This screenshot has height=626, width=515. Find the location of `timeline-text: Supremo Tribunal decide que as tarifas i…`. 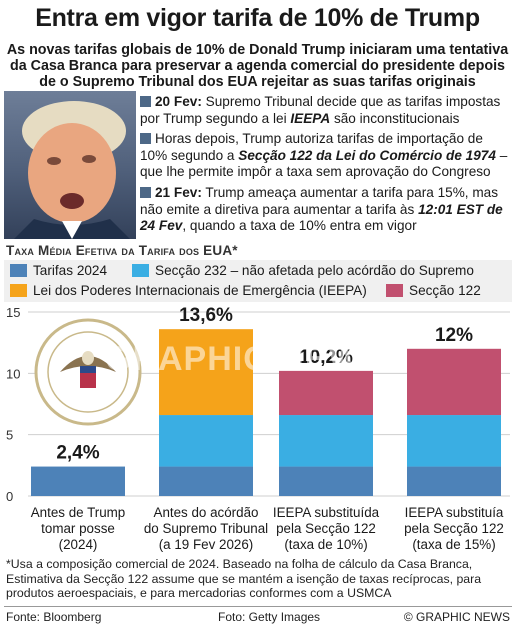

timeline-text: Supremo Tribunal decide que as tarifas i… is located at coordinates (320, 110).